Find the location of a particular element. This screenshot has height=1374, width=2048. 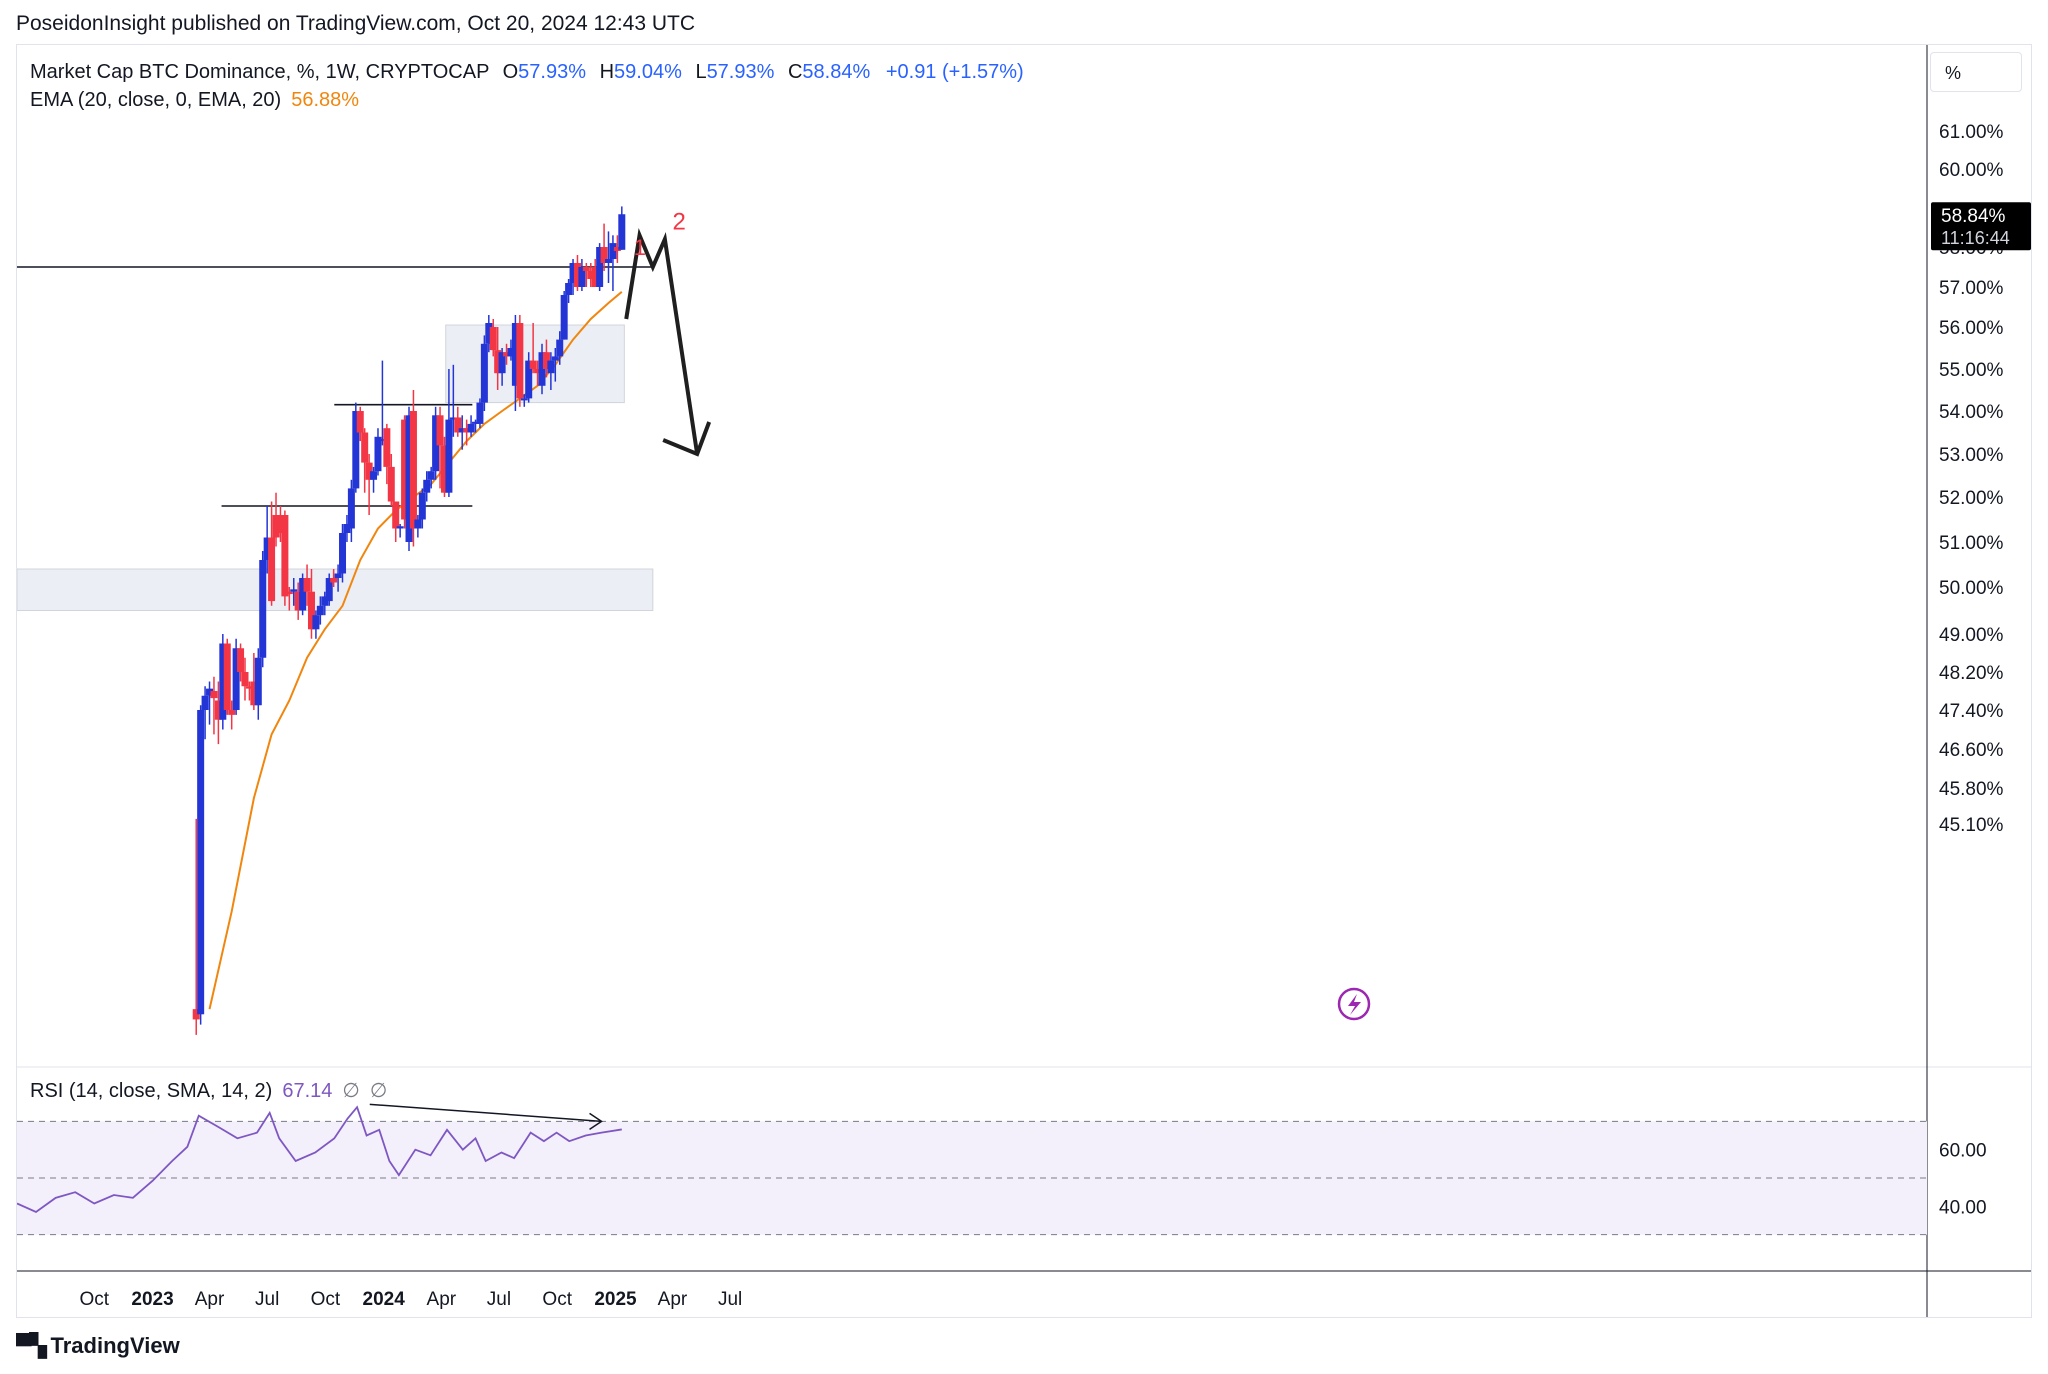

rsi-tick-label: 40.00 is located at coordinates (1963, 1207).